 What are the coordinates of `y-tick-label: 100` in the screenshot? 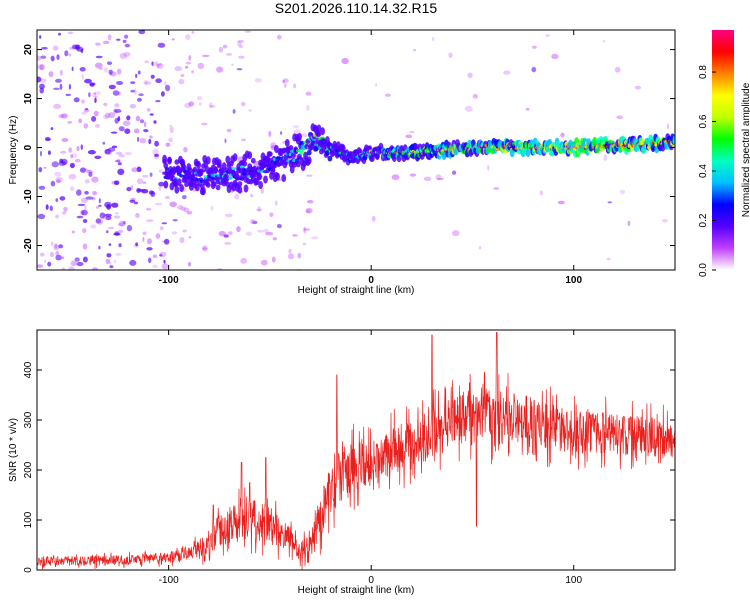 It's located at (28, 519).